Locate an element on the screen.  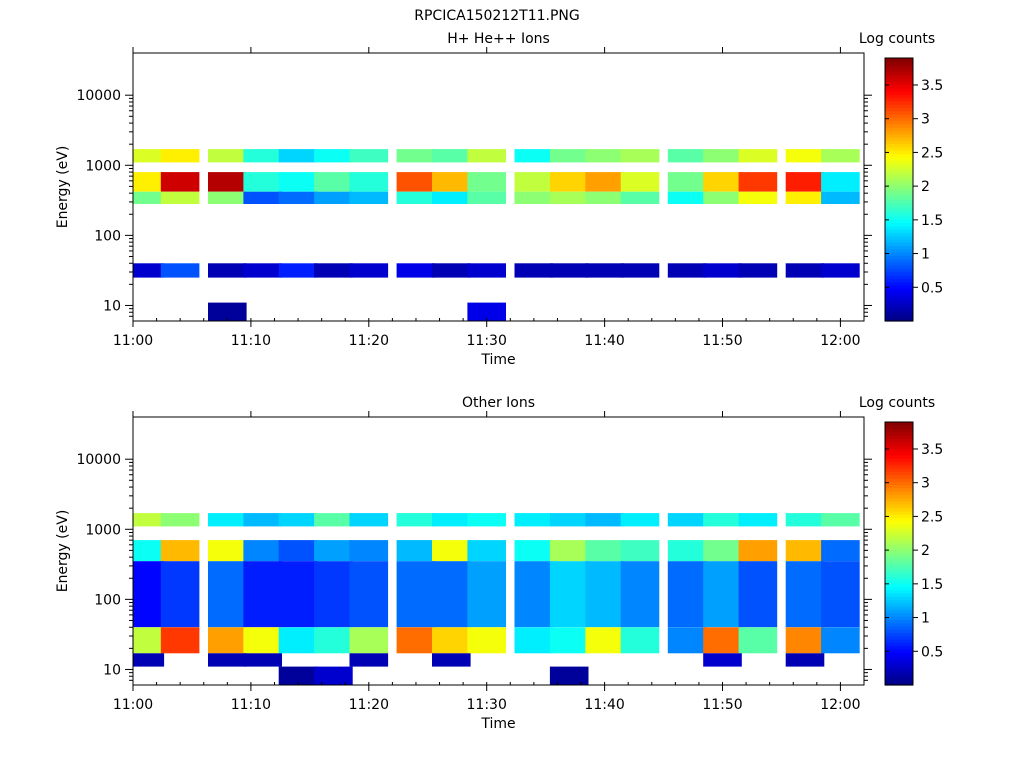
heatmap-cell-b3-t10 is located at coordinates (534, 640).